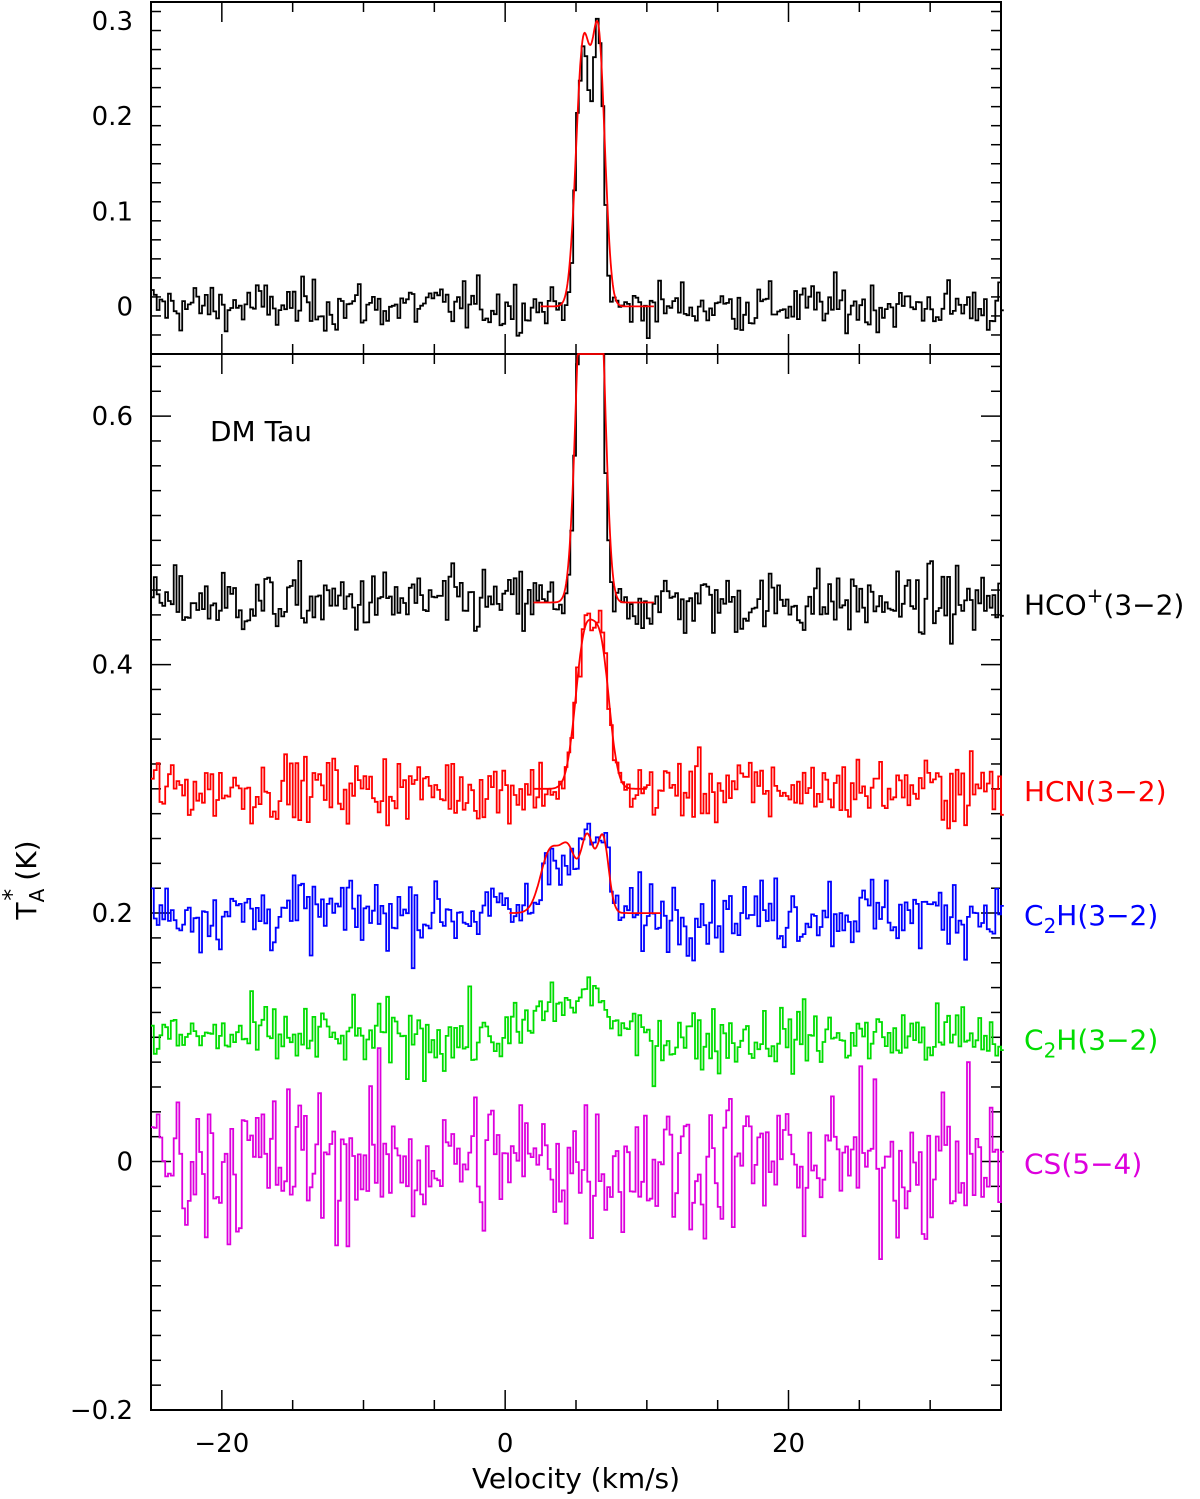 This screenshot has height=1499, width=1200. I want to click on x-tick-label: 0, so click(505, 1444).